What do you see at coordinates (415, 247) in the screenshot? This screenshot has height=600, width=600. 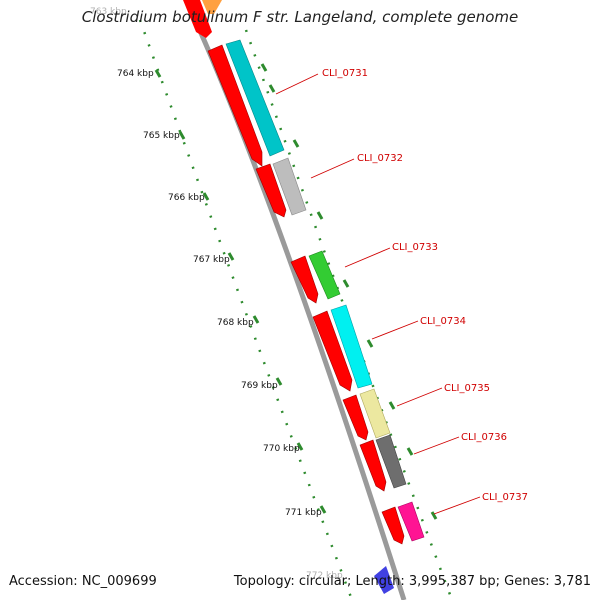 I see `gene-label-cli-0733: CLI_0733` at bounding box center [415, 247].